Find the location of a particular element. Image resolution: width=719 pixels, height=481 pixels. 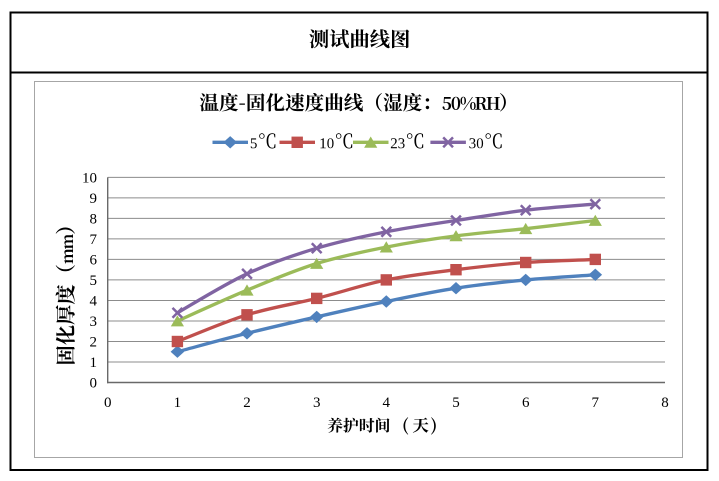

svg-text: 9 is located at coordinates (94, 199).